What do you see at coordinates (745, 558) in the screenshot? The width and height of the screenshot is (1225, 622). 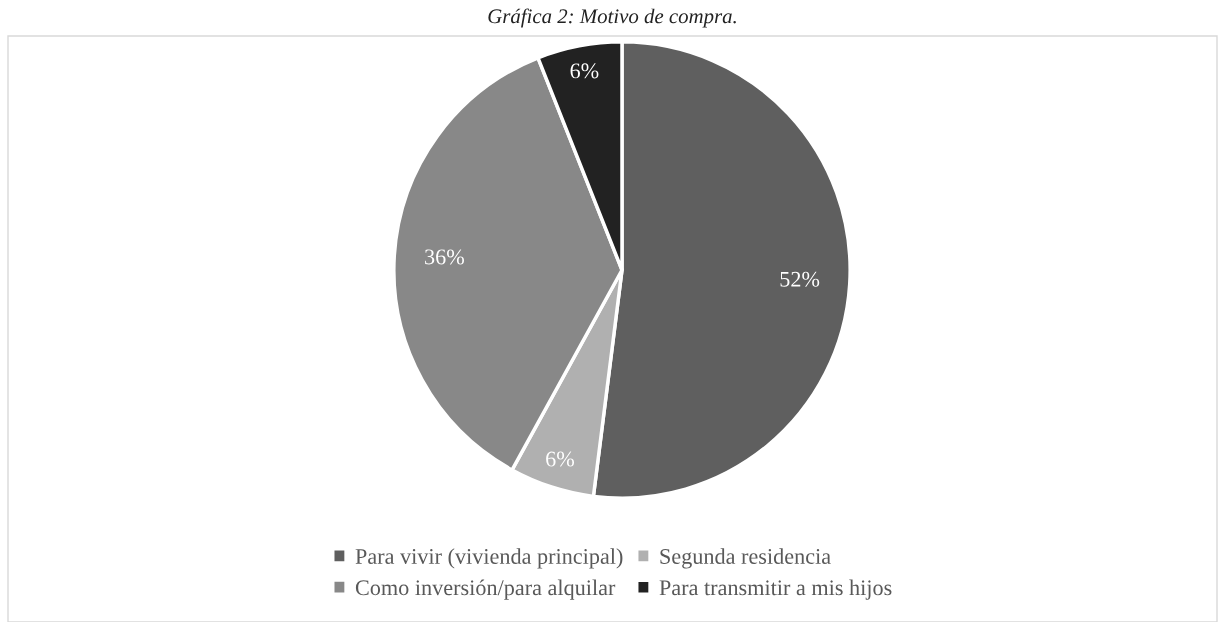 I see `legend-label: Segunda residencia` at bounding box center [745, 558].